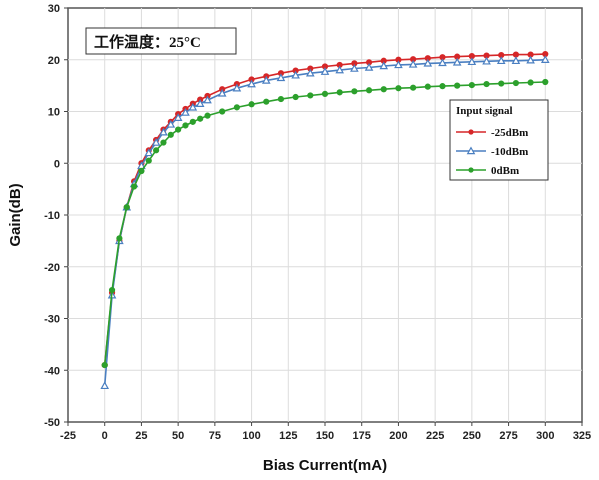 This screenshot has width=599, height=480. What do you see at coordinates (509, 152) in the screenshot?
I see `legend-label: -10dBm` at bounding box center [509, 152].